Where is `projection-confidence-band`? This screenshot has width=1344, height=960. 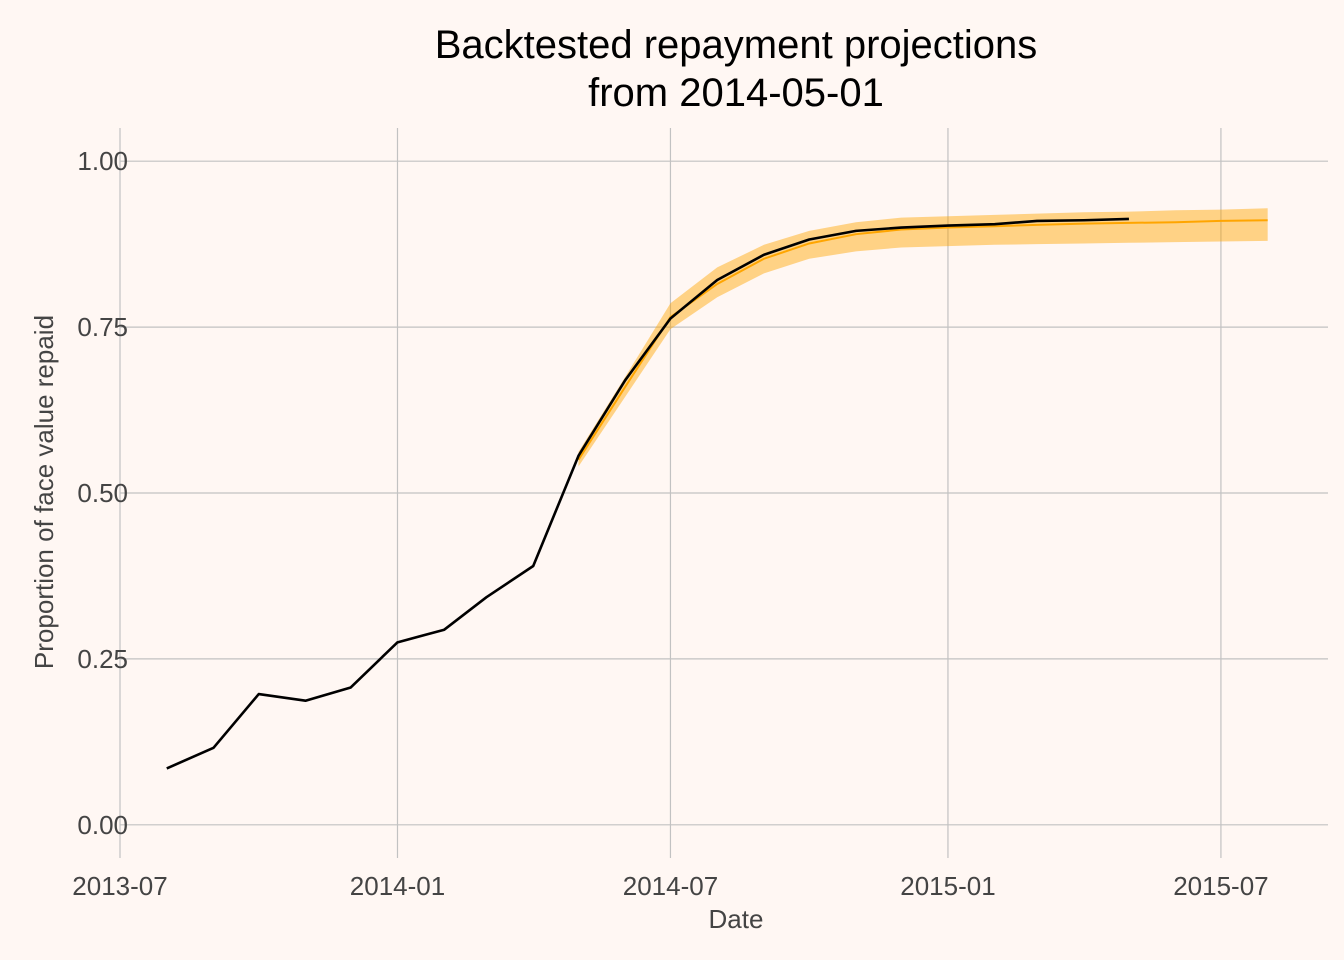
projection-confidence-band is located at coordinates (923, 337).